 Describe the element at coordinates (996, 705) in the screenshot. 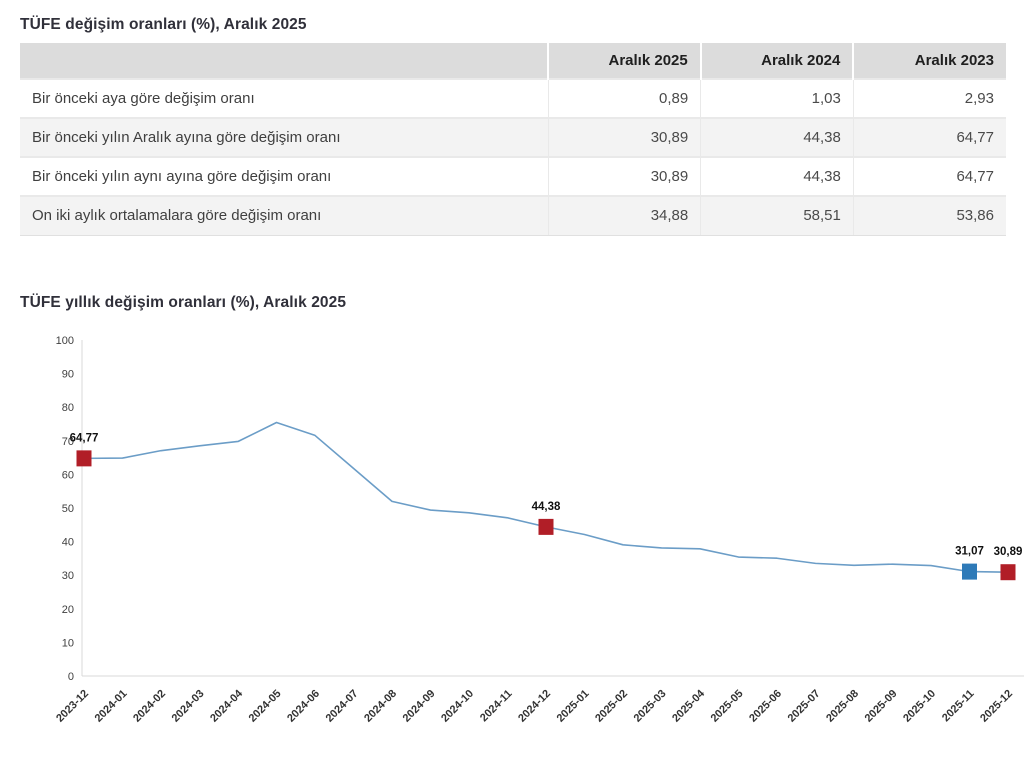

I see `x-tick-label: 2025-12` at that location.